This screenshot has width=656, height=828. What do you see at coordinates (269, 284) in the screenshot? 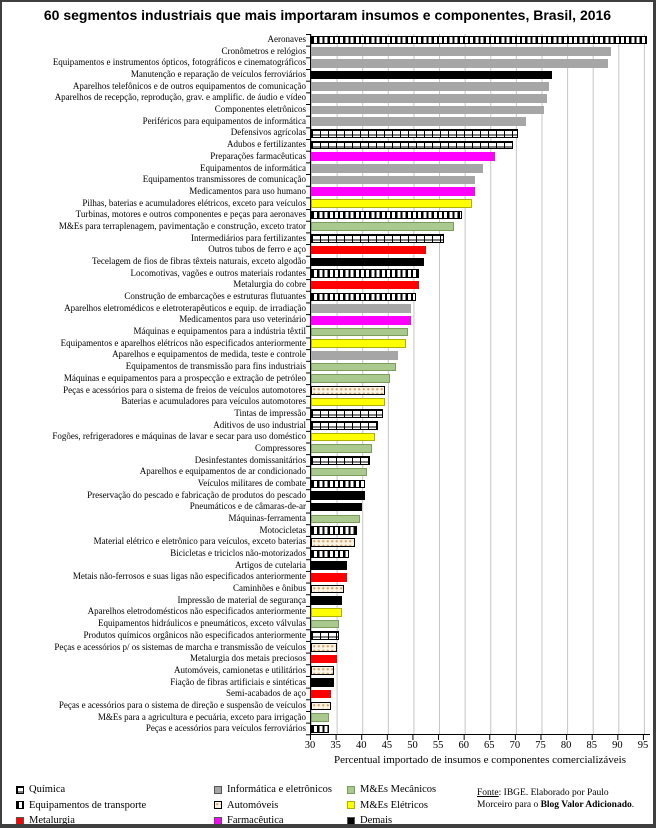
I see `category-label: Metalurgia do cobre` at bounding box center [269, 284].